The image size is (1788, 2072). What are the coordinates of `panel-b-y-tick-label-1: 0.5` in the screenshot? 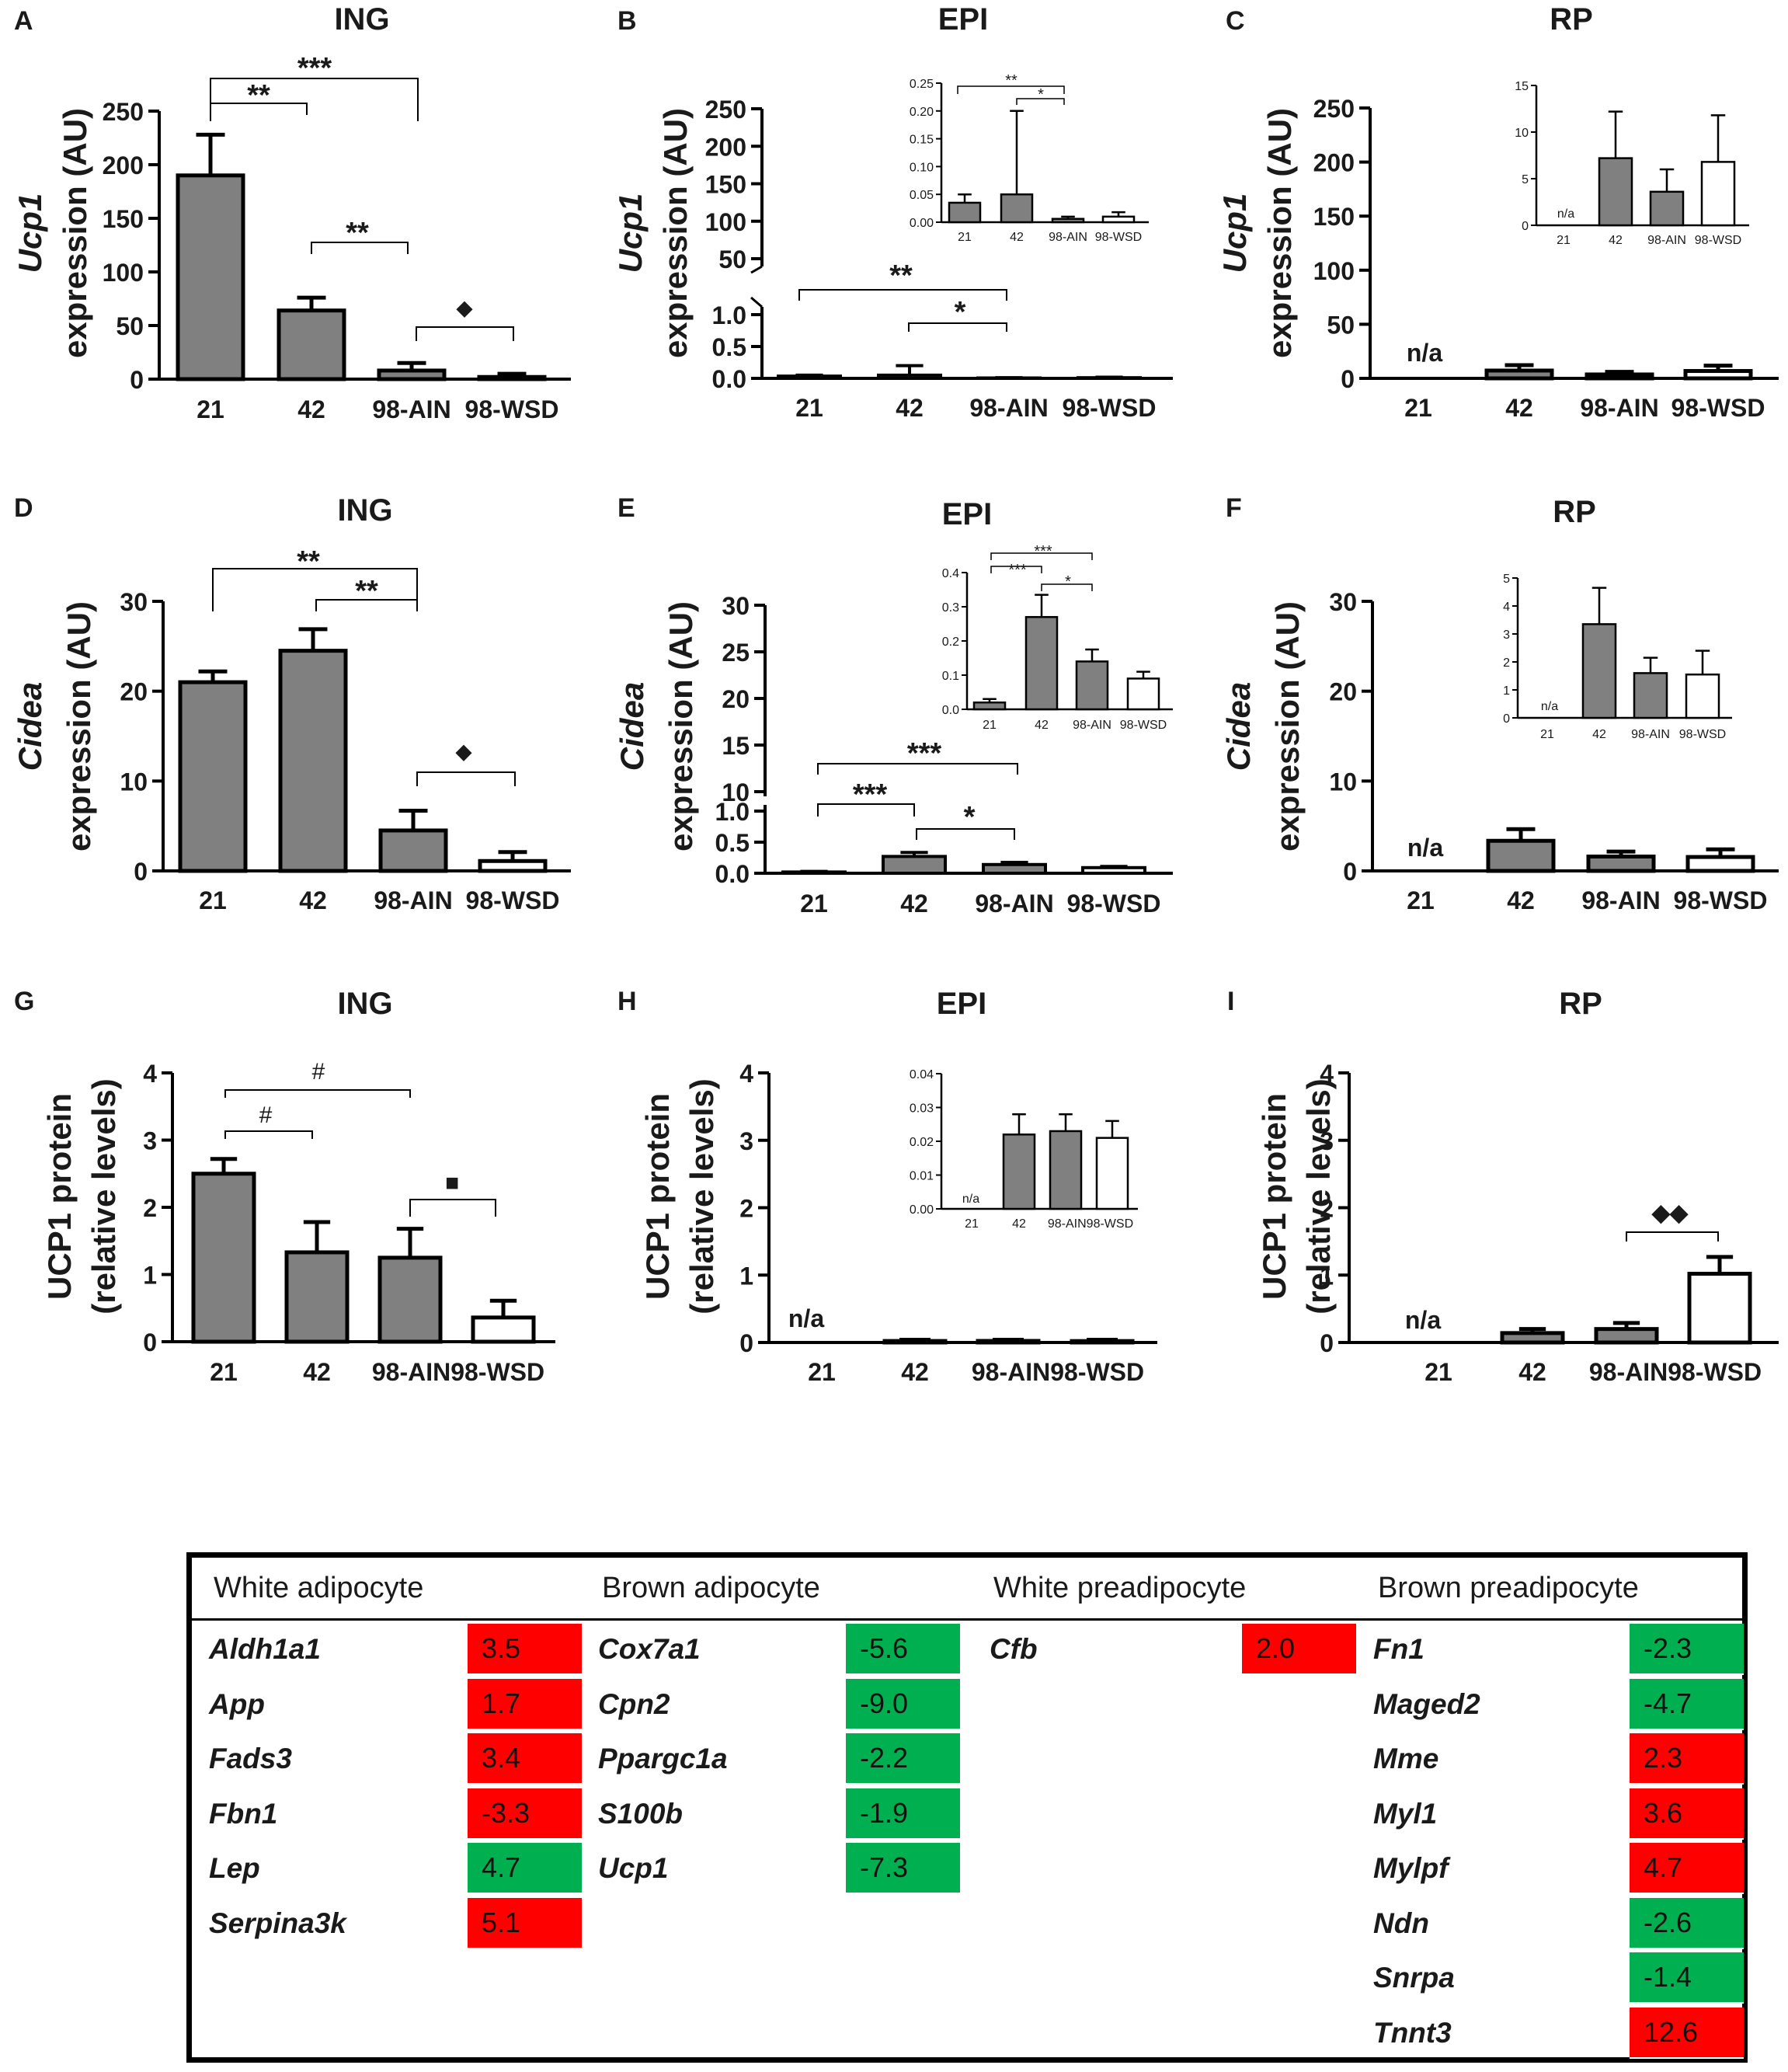 It's located at (729, 347).